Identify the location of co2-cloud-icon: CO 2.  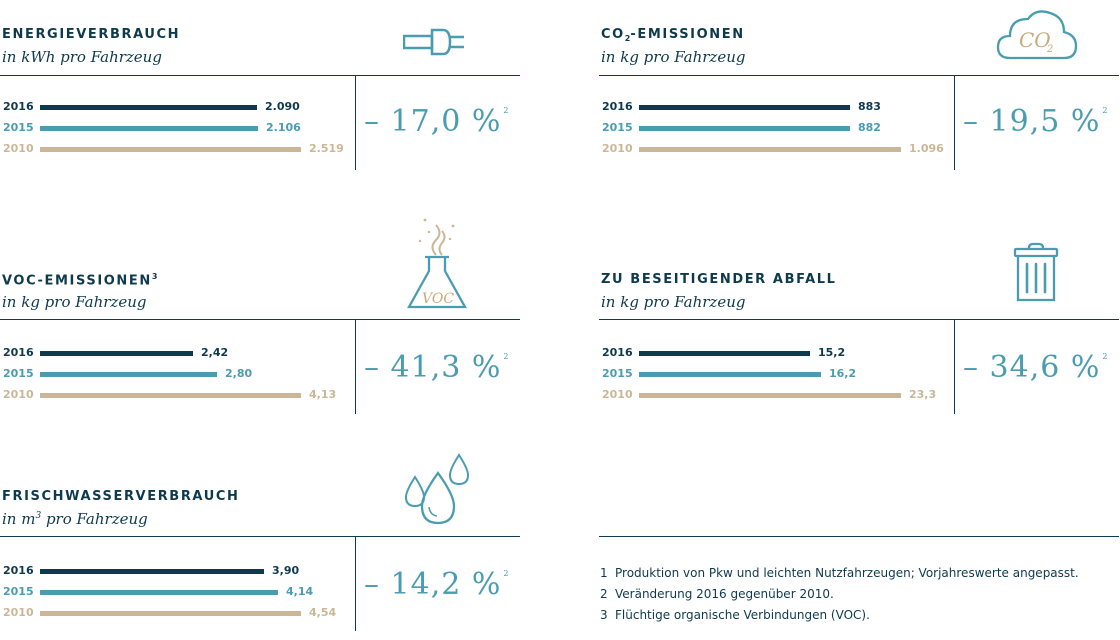
(1037, 36).